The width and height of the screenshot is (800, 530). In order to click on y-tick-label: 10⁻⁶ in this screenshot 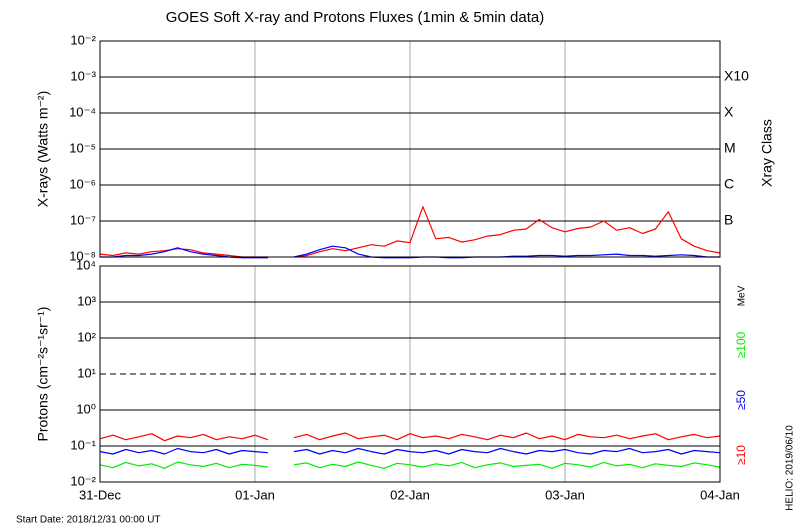, I will do `click(82, 183)`.